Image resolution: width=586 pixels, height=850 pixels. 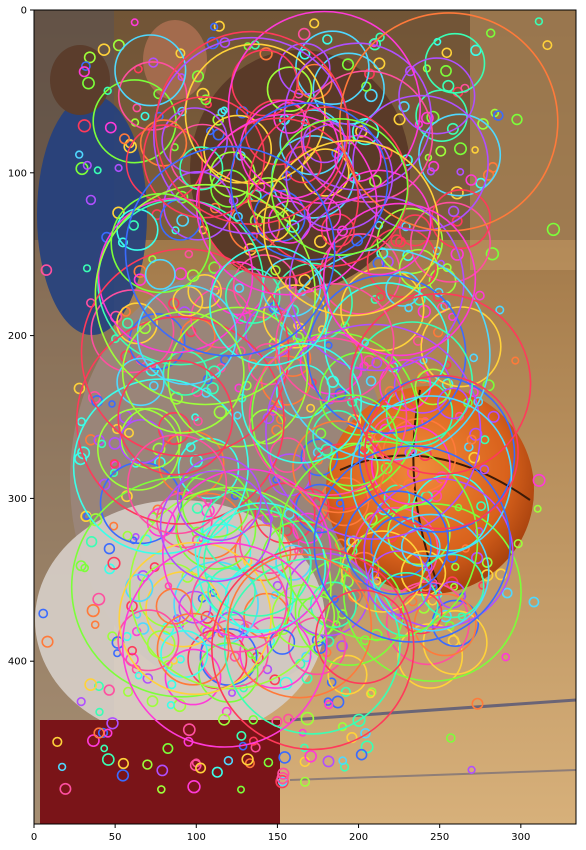 I want to click on x-tick-label: 150, so click(x=277, y=837).